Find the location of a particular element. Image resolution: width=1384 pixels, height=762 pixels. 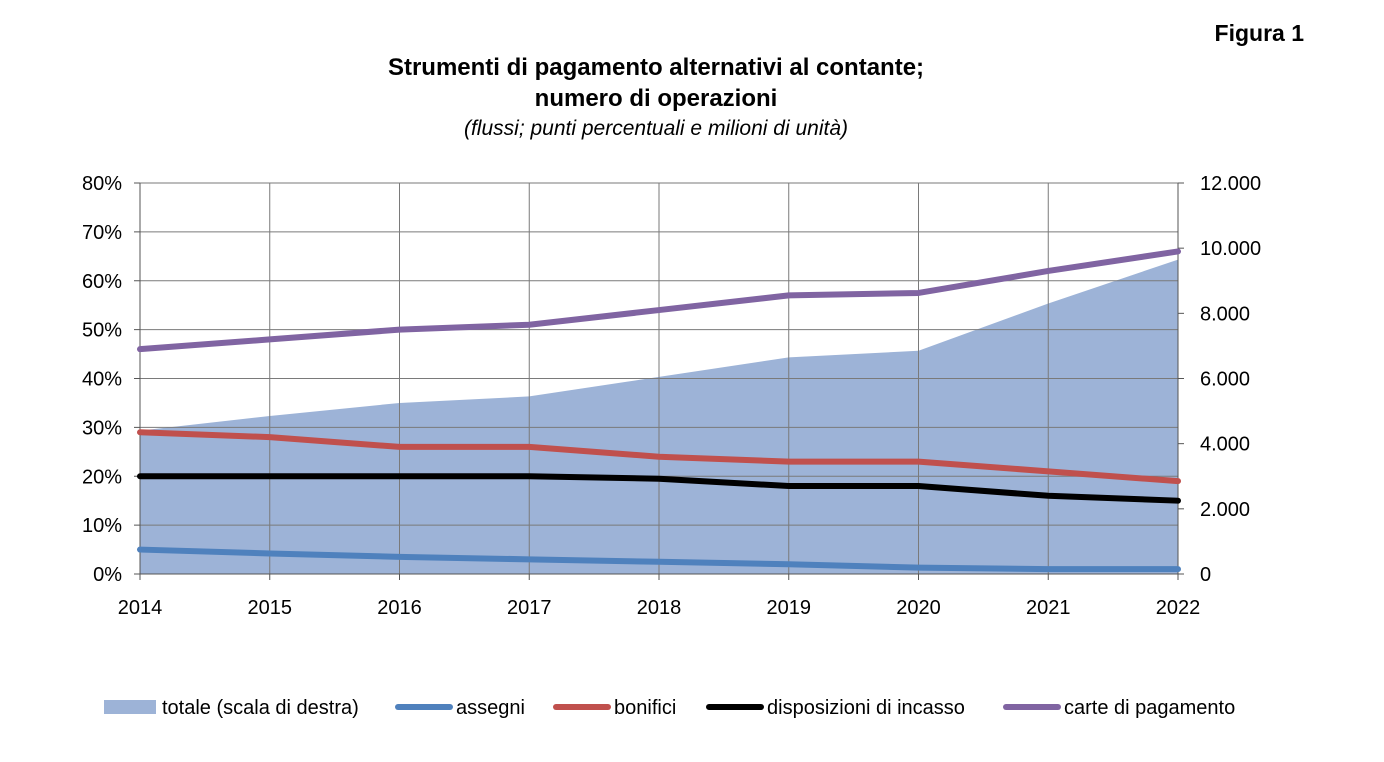

legend-label: carte di pagamento is located at coordinates (1149, 708).